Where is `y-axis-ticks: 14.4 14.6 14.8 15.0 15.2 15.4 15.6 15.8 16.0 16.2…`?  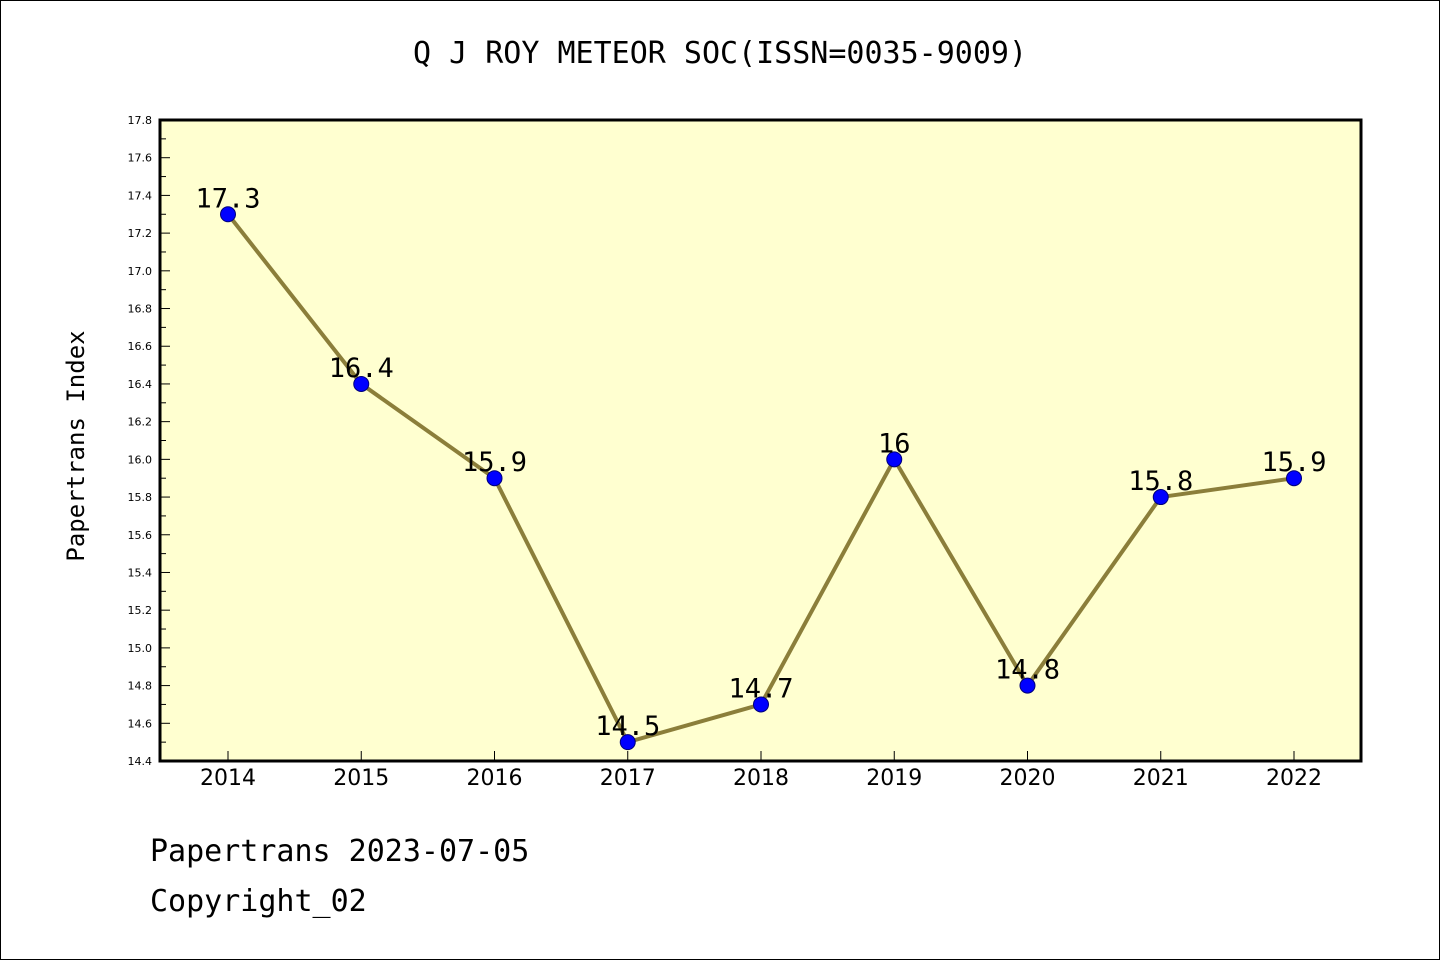 y-axis-ticks: 14.4 14.6 14.8 15.0 15.2 15.4 15.6 15.8 16.0 16.2… is located at coordinates (149, 441).